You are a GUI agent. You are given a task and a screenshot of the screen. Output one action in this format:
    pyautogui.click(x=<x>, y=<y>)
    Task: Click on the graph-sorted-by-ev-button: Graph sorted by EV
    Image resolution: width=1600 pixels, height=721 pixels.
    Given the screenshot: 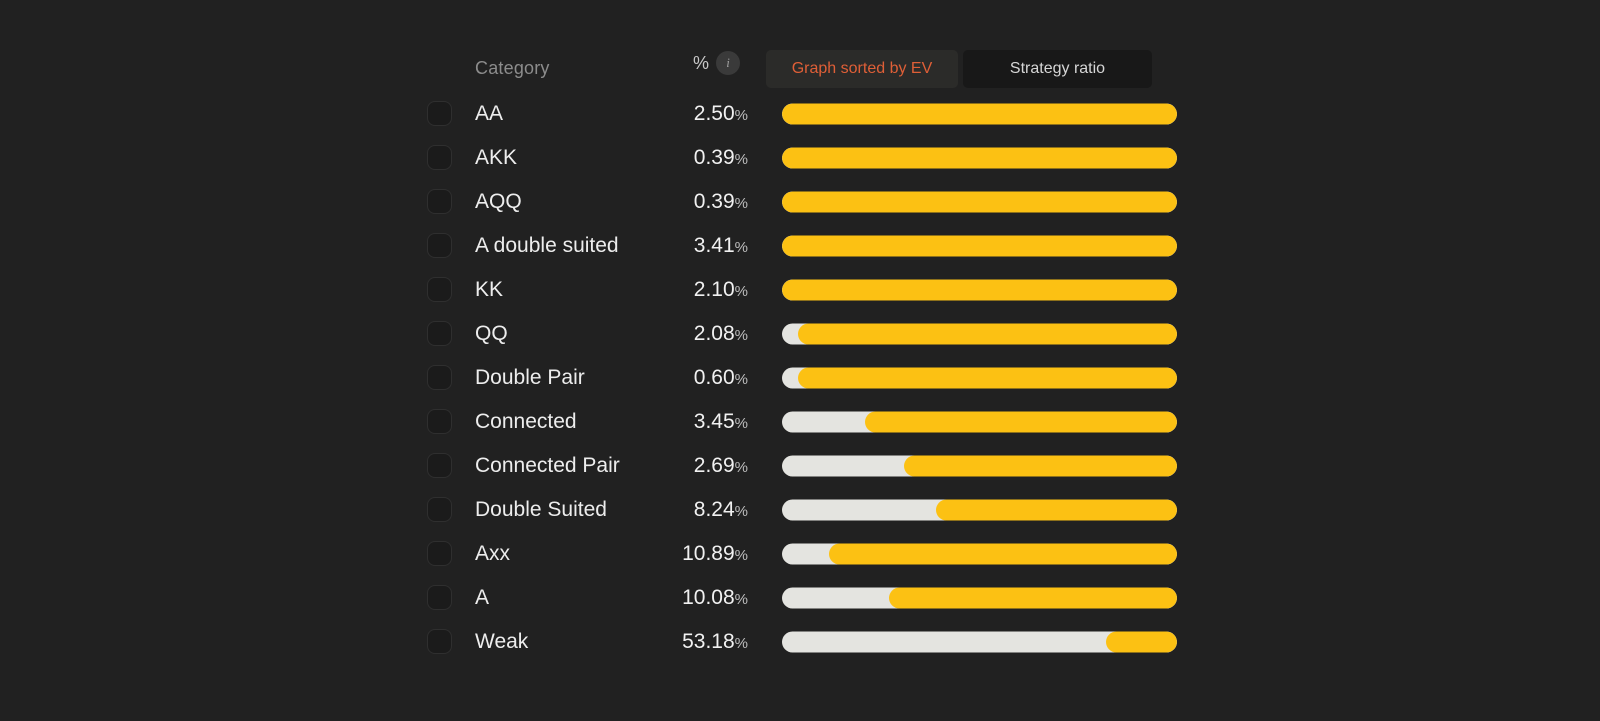 What is the action you would take?
    pyautogui.click(x=862, y=69)
    